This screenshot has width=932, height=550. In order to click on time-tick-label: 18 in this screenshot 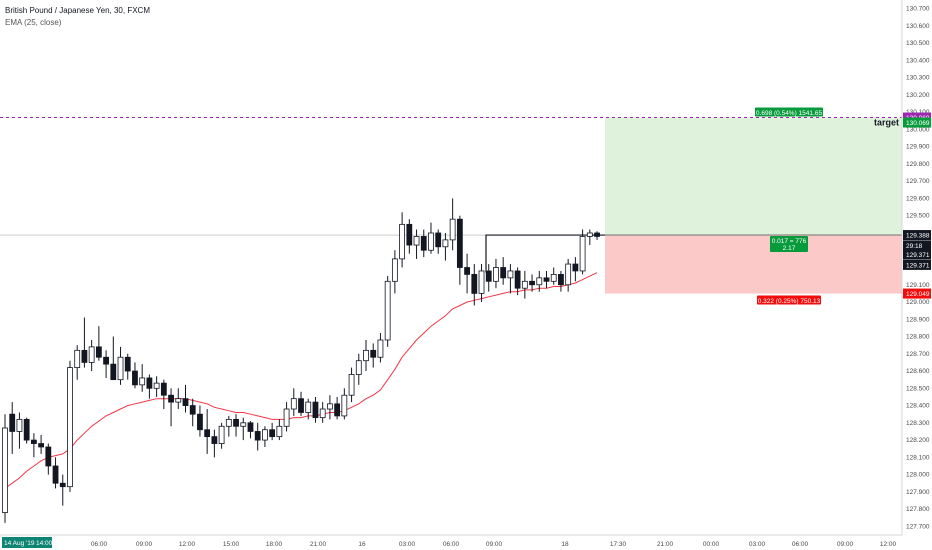, I will do `click(565, 544)`.